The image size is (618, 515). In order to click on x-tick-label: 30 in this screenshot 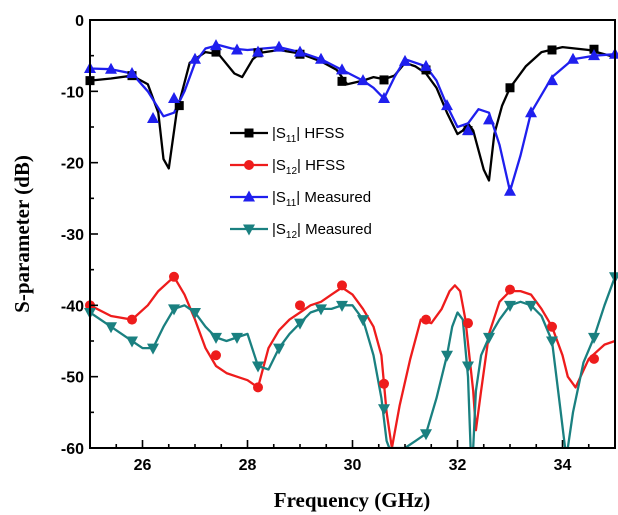, I will do `click(353, 465)`.